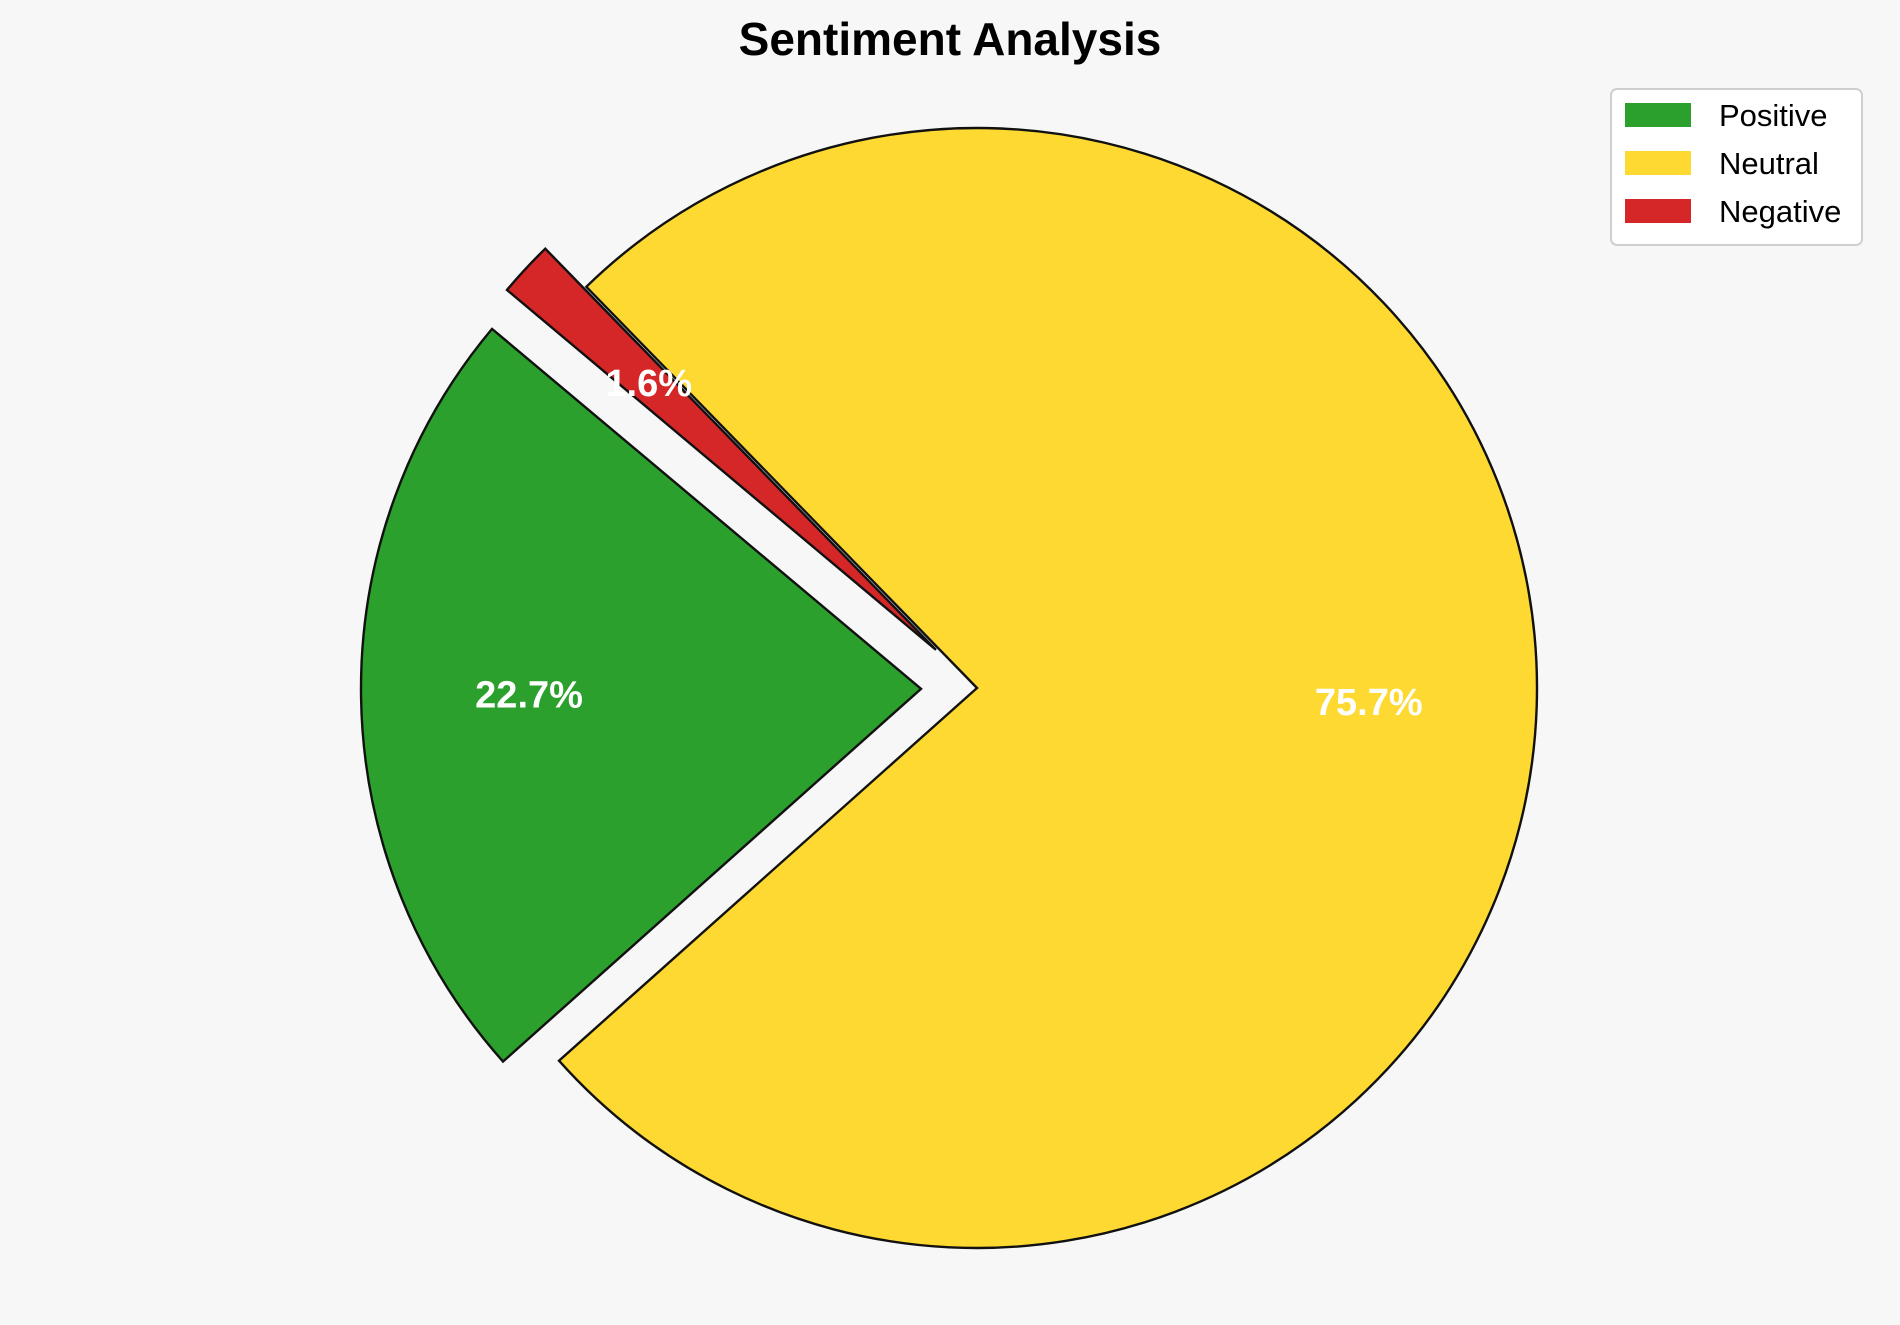 Image resolution: width=1900 pixels, height=1325 pixels. What do you see at coordinates (648, 384) in the screenshot?
I see `slice-label-negative: 1.6%` at bounding box center [648, 384].